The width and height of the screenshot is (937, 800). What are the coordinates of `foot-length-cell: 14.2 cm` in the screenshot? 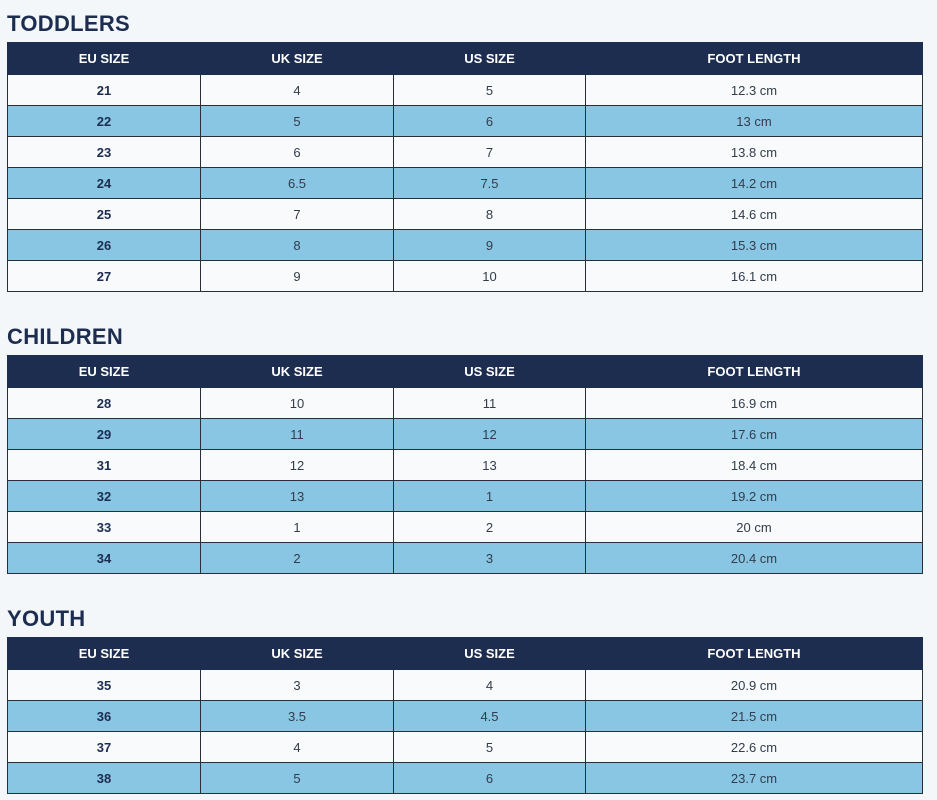 It's located at (754, 183).